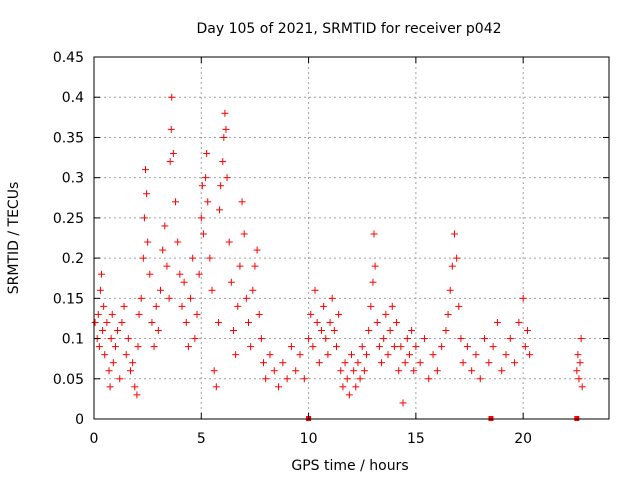  Describe the element at coordinates (73, 340) in the screenshot. I see `y-tick-label: 0.1` at that location.